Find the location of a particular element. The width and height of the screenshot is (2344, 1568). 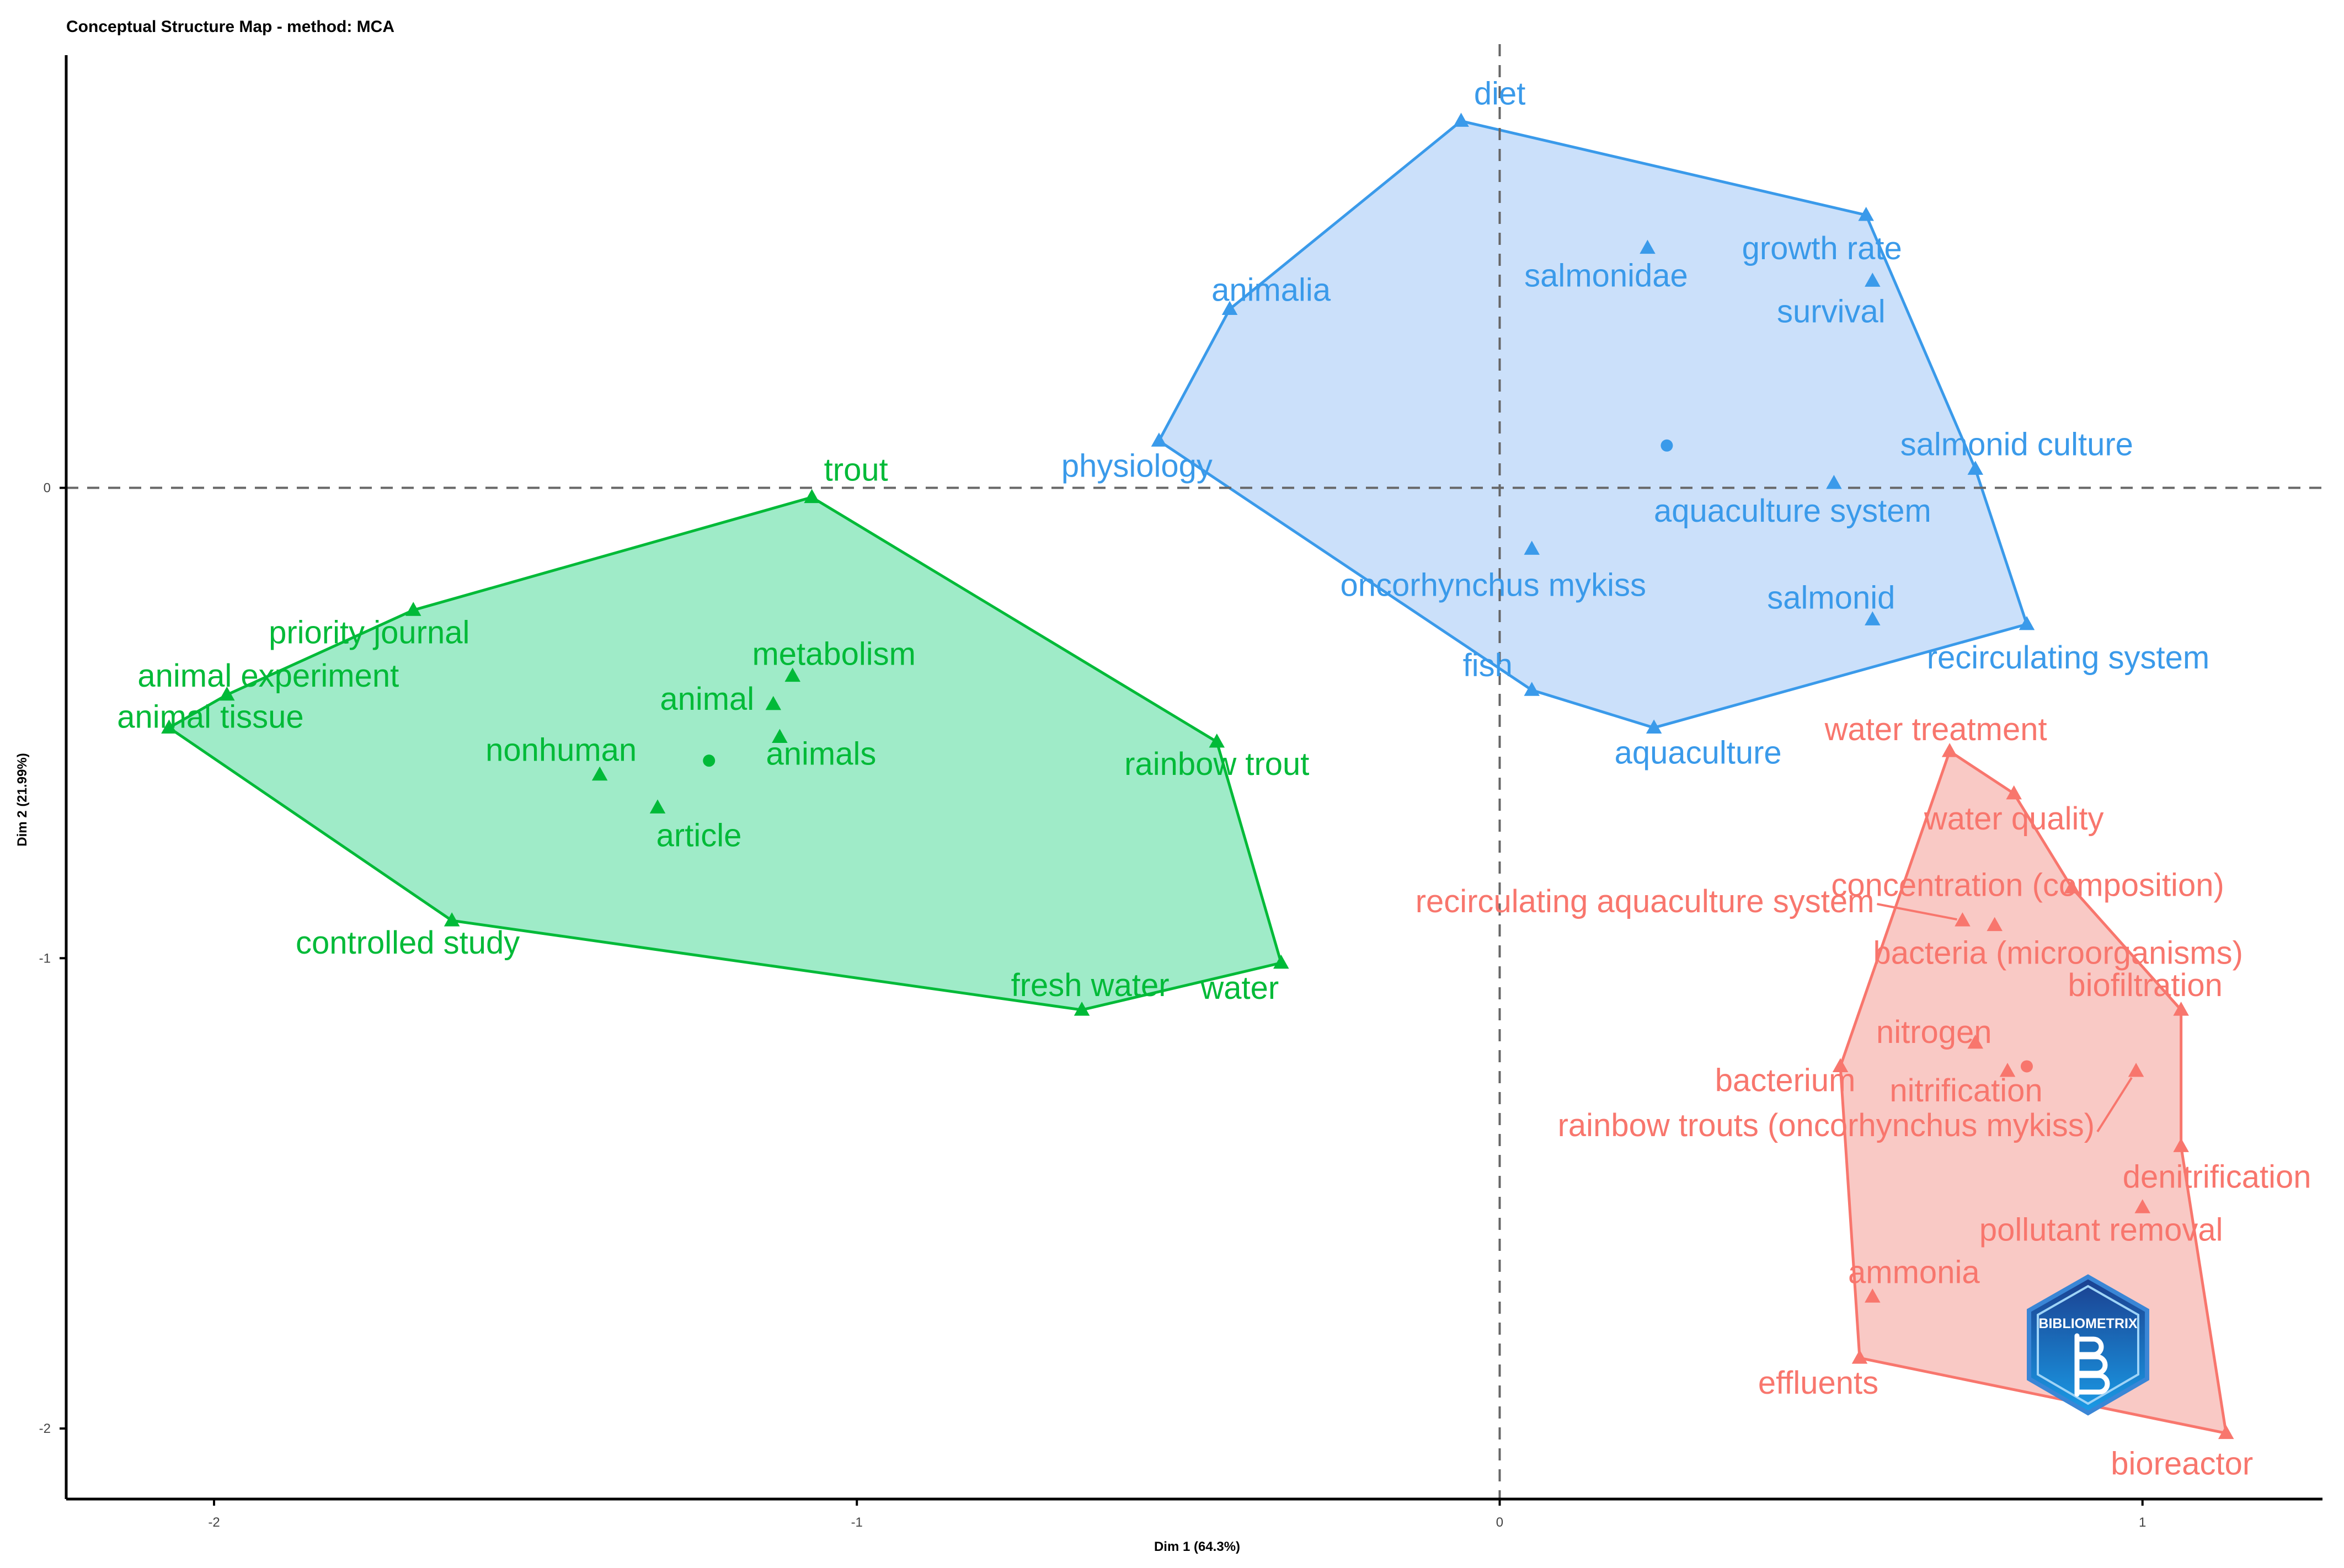

cluster-3-centroid is located at coordinates (2026, 1066).